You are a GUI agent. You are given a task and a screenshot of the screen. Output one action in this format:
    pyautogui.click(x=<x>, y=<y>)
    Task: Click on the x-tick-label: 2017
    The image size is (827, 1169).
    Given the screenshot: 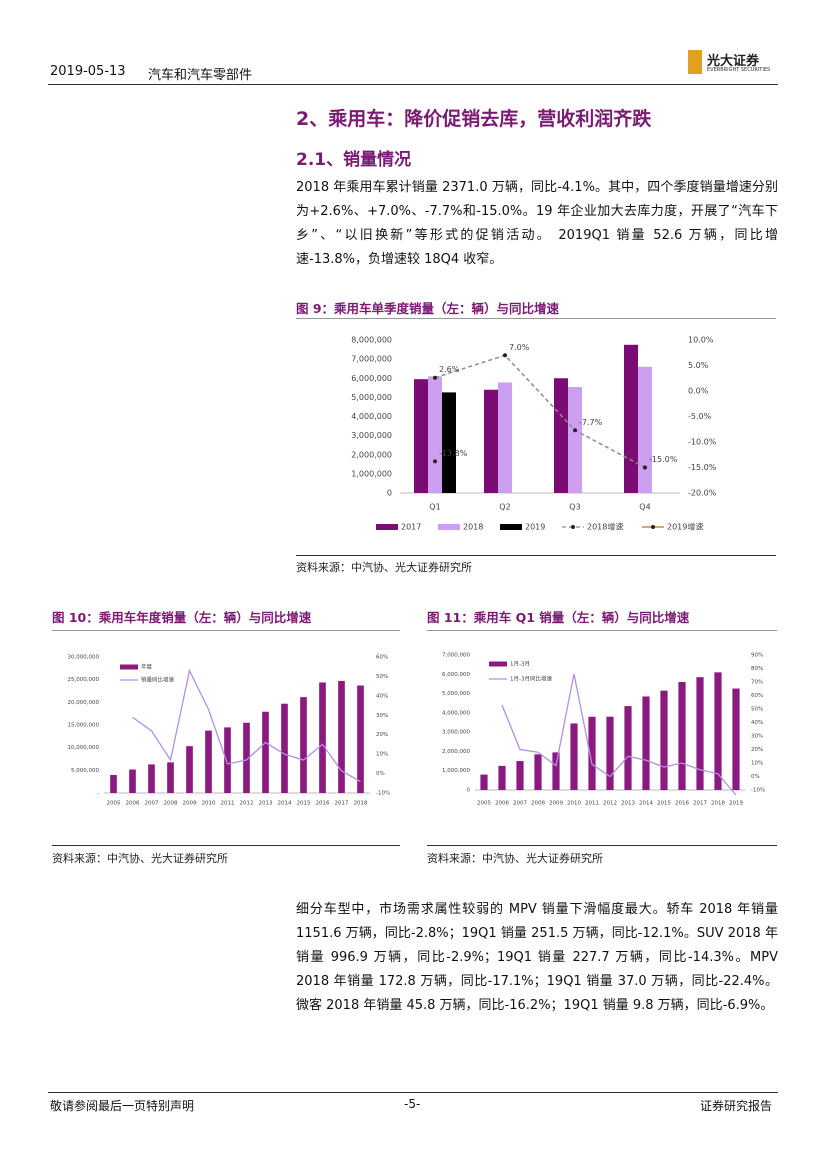 What is the action you would take?
    pyautogui.click(x=700, y=804)
    